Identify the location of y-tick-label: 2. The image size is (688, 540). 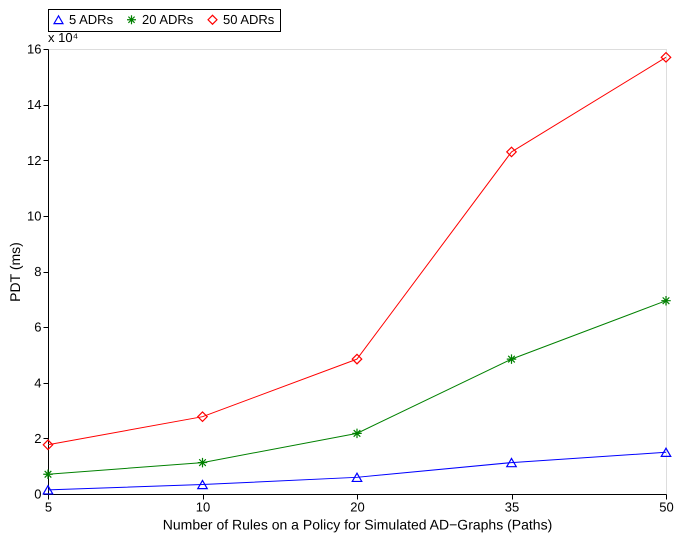
(38, 438).